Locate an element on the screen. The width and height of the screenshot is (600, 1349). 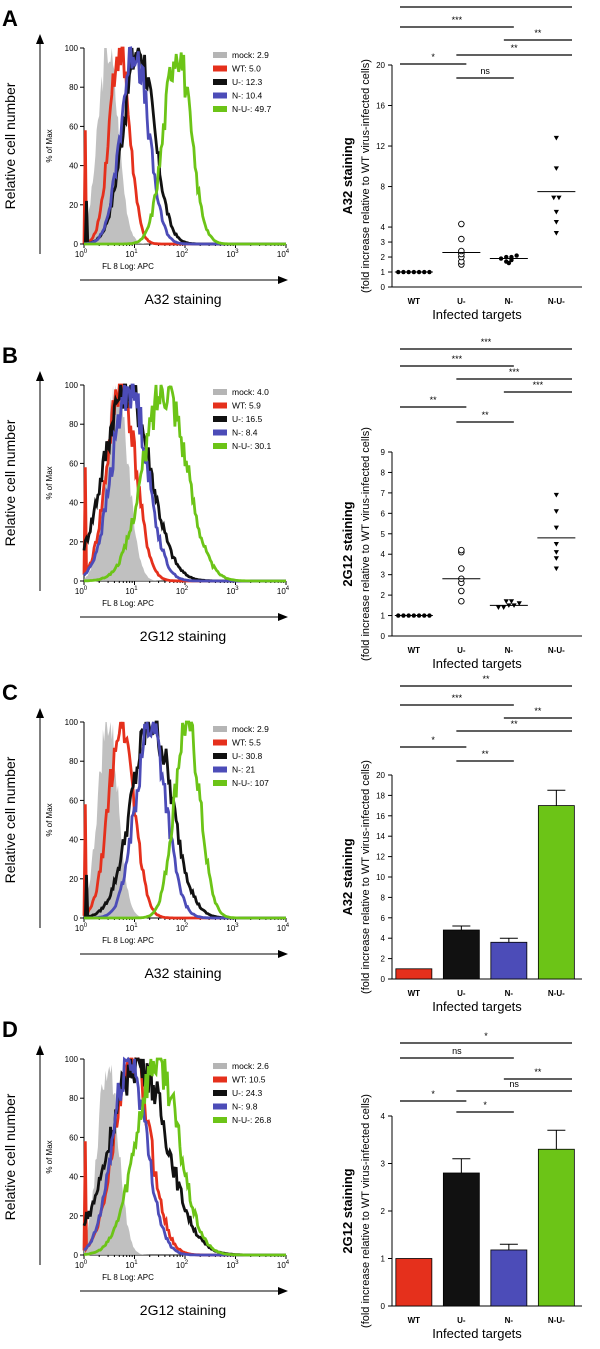
y-tick-label: 20 is located at coordinates (73, 542).